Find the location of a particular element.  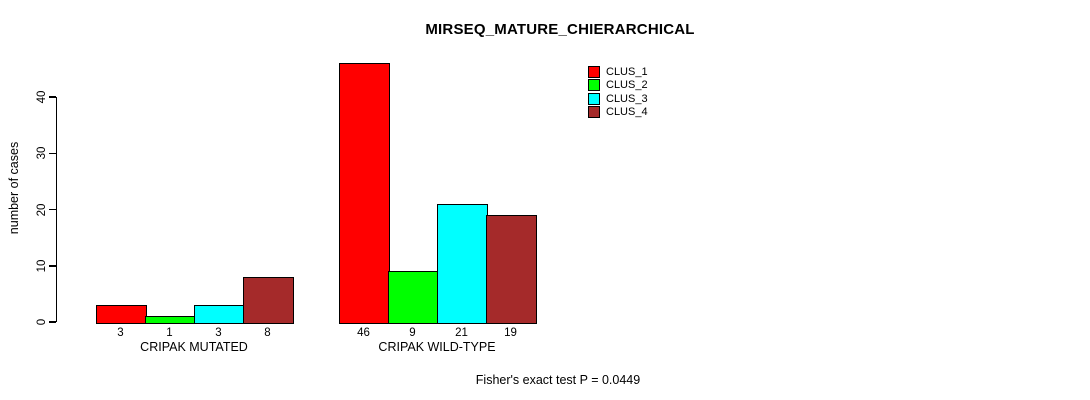

legend-label: CLUS_1 is located at coordinates (627, 71).